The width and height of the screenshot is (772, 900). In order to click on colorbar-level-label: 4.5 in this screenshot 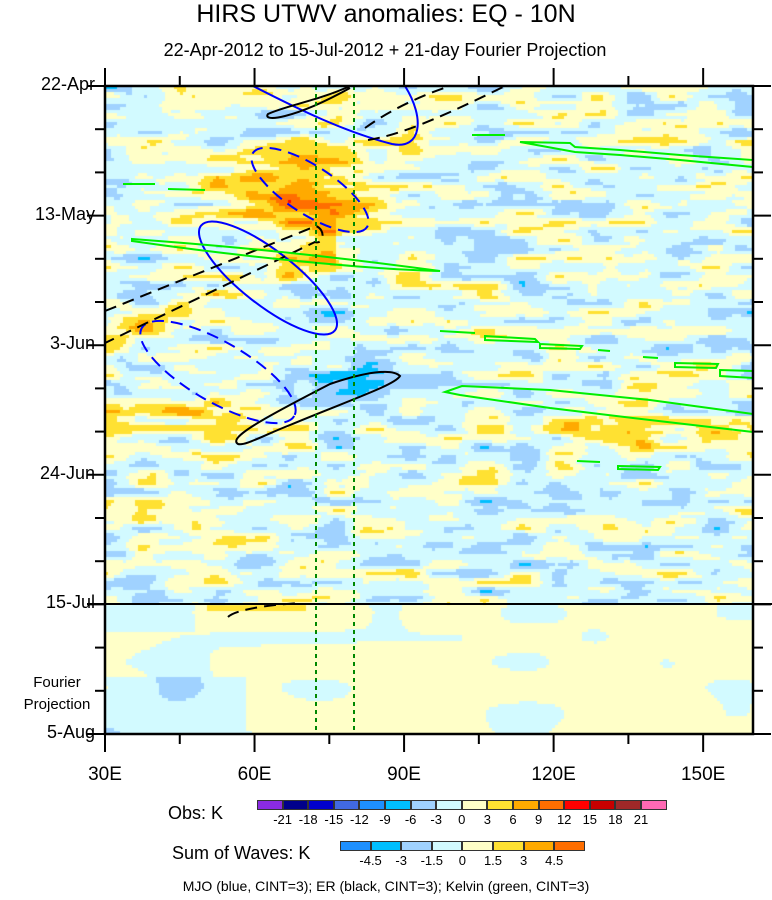, I will do `click(554, 860)`.